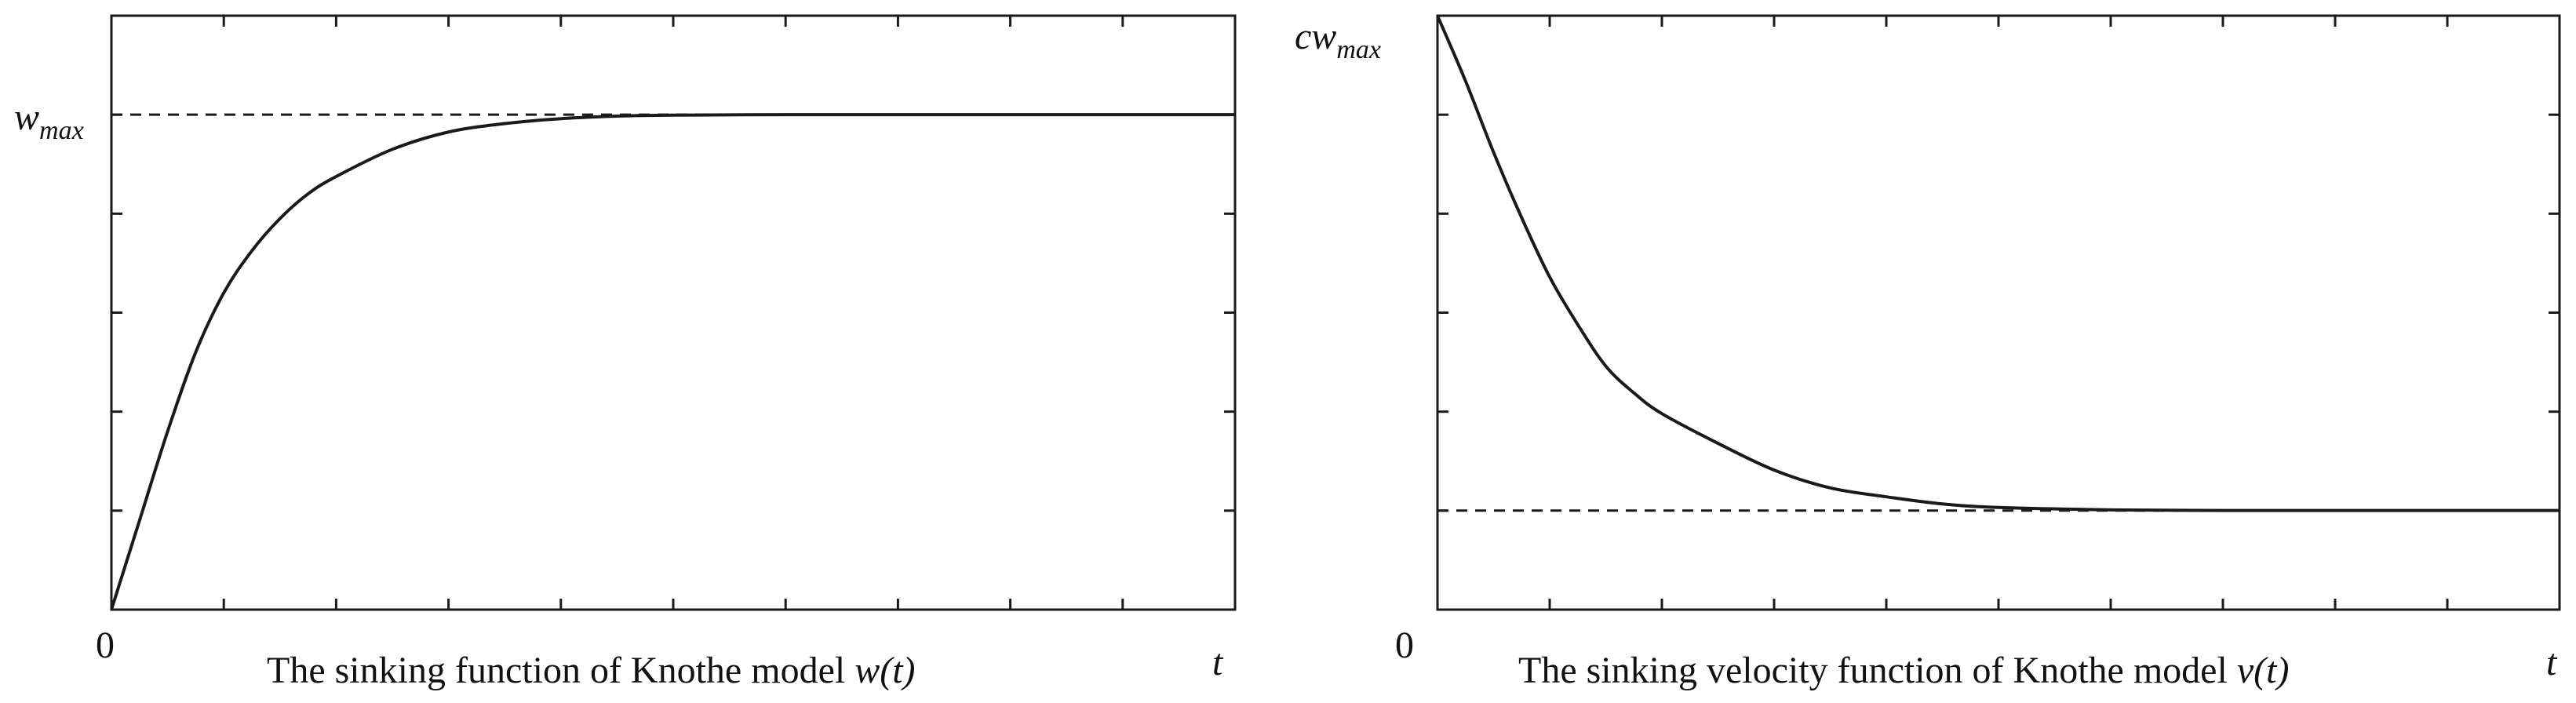 The height and width of the screenshot is (703, 2576). Describe the element at coordinates (2552, 662) in the screenshot. I see `right-x-axis-label: t` at that location.